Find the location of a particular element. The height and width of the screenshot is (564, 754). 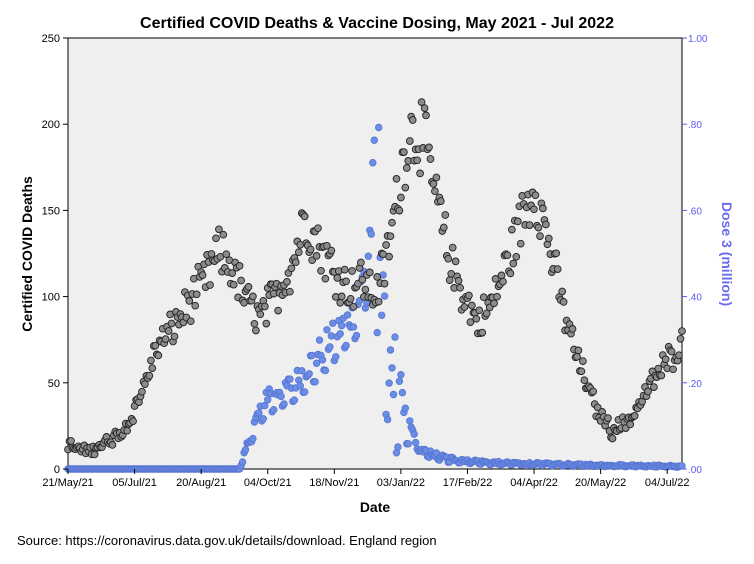

x-axis-label: Date is located at coordinates (375, 507).